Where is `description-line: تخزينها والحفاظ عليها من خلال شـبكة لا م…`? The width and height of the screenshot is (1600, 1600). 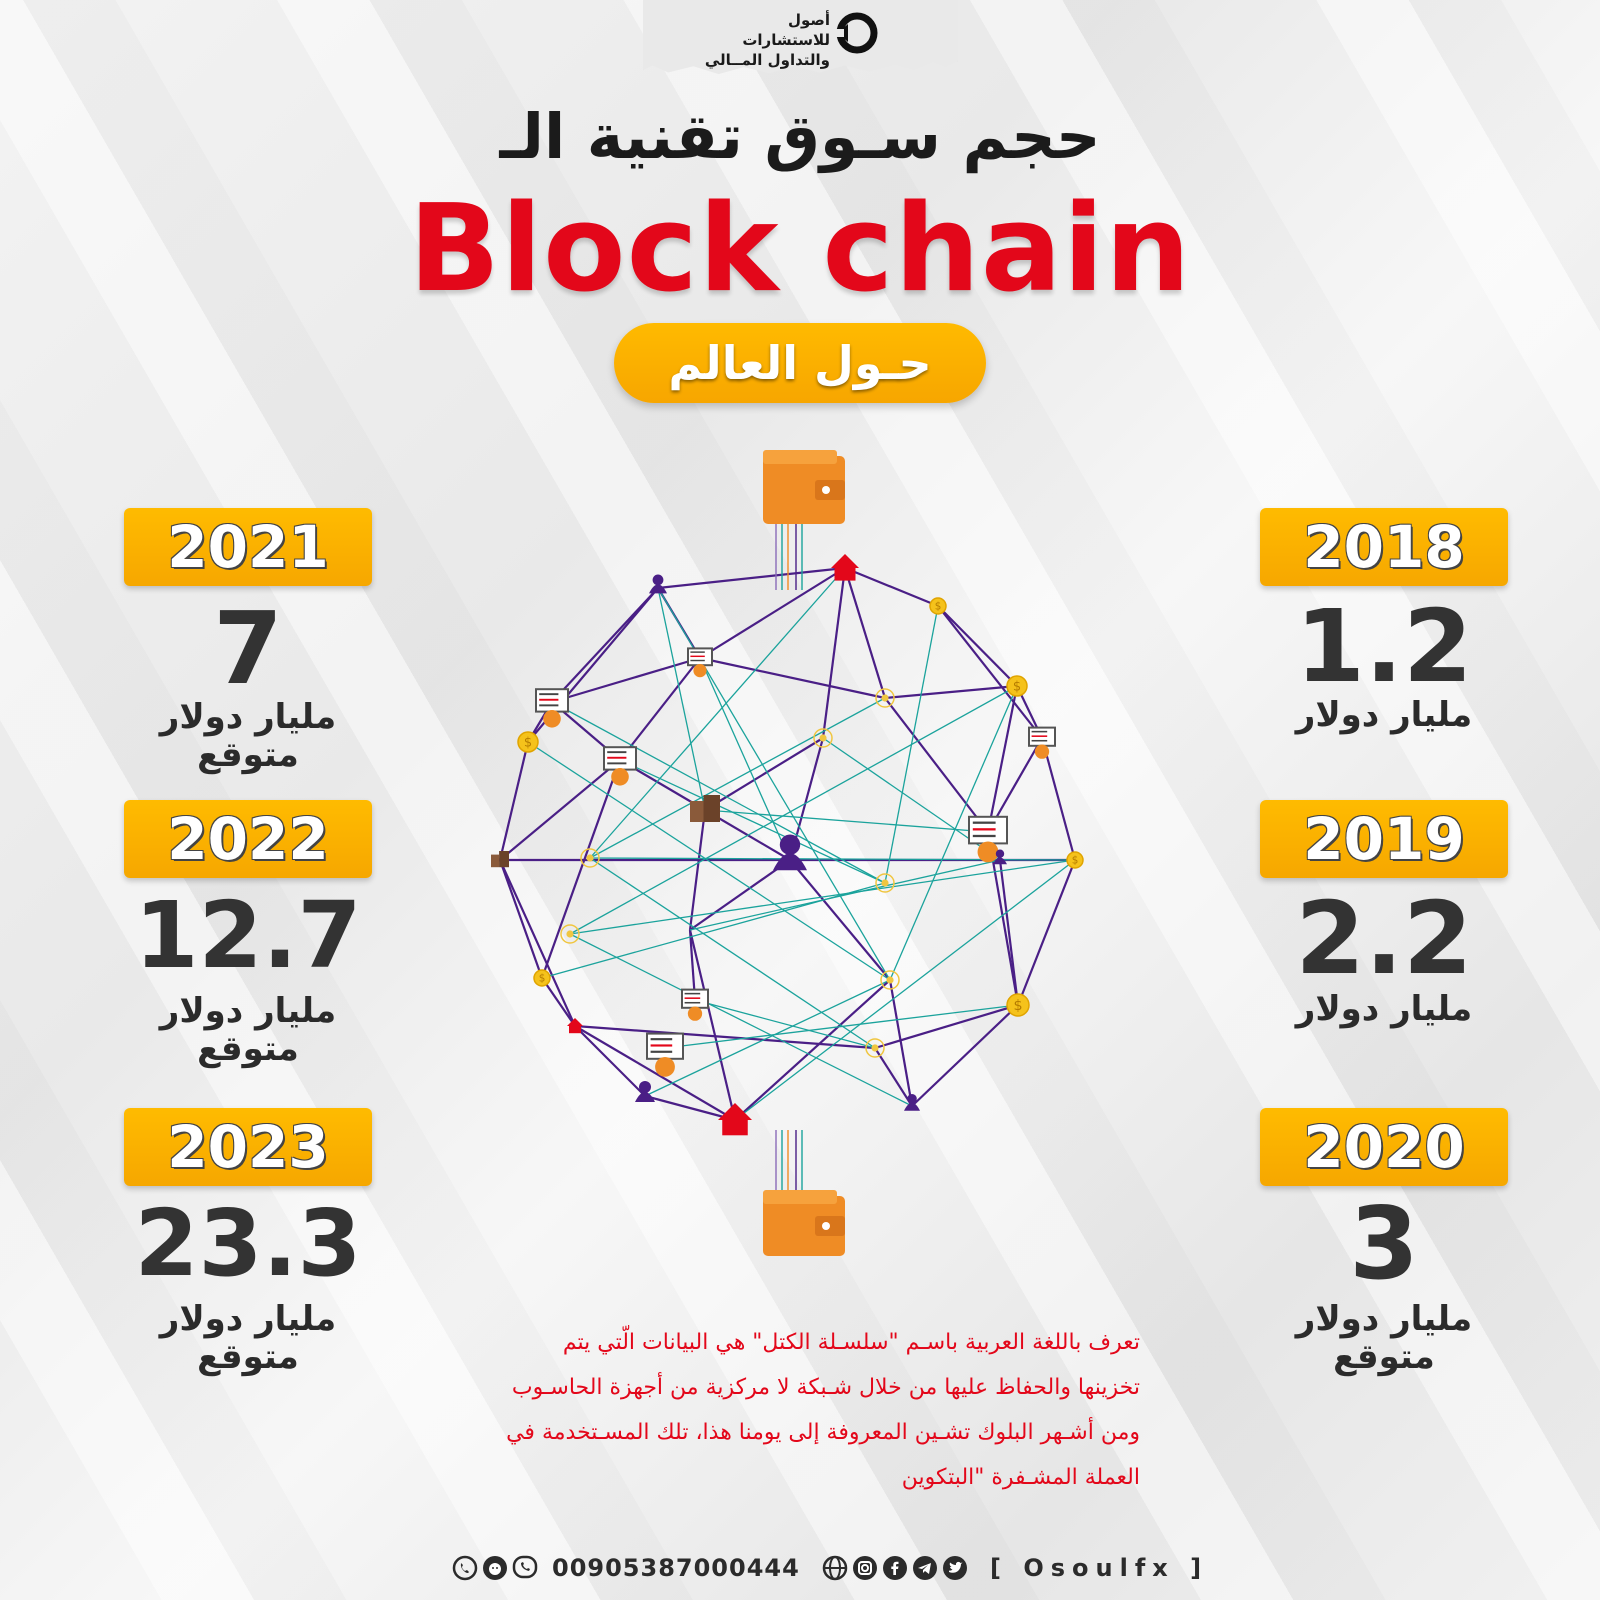 description-line: تخزينها والحفاظ عليها من خلال شـبكة لا م… is located at coordinates (825, 1387).